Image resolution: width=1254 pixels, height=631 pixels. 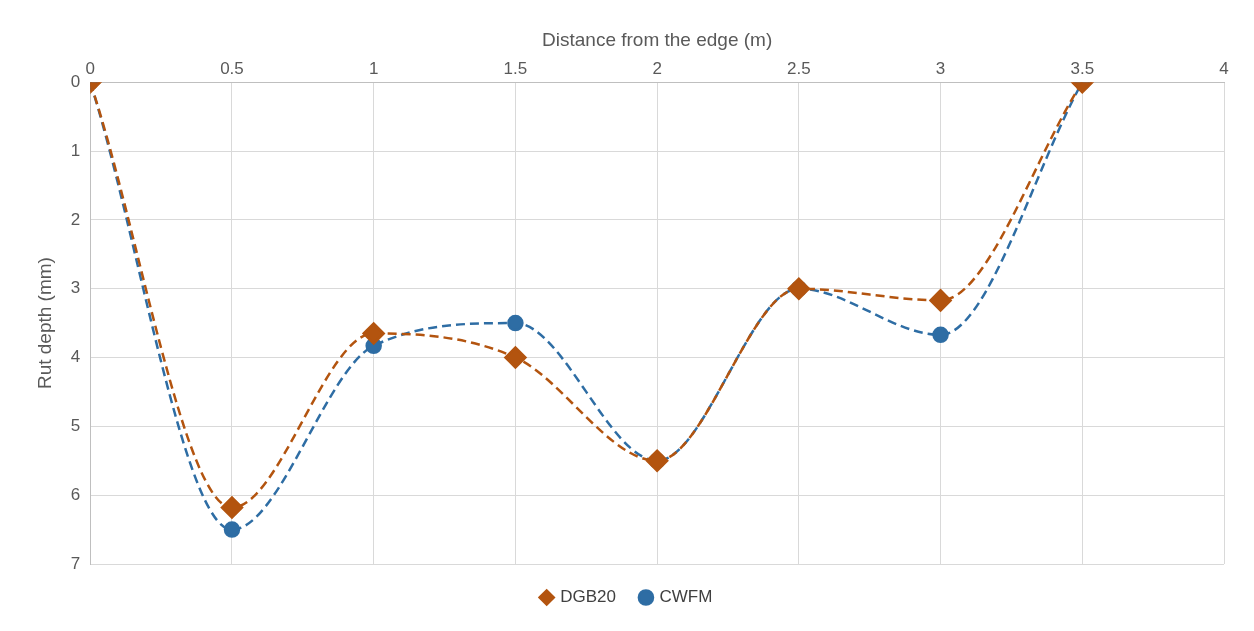 What do you see at coordinates (75, 426) in the screenshot?
I see `y-tick-label: 5` at bounding box center [75, 426].